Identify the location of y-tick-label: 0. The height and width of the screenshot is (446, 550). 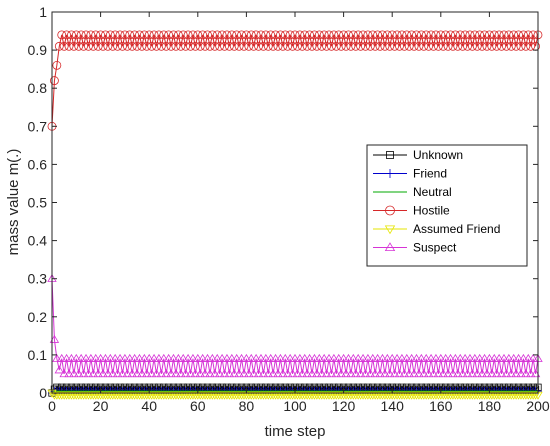
(43, 393).